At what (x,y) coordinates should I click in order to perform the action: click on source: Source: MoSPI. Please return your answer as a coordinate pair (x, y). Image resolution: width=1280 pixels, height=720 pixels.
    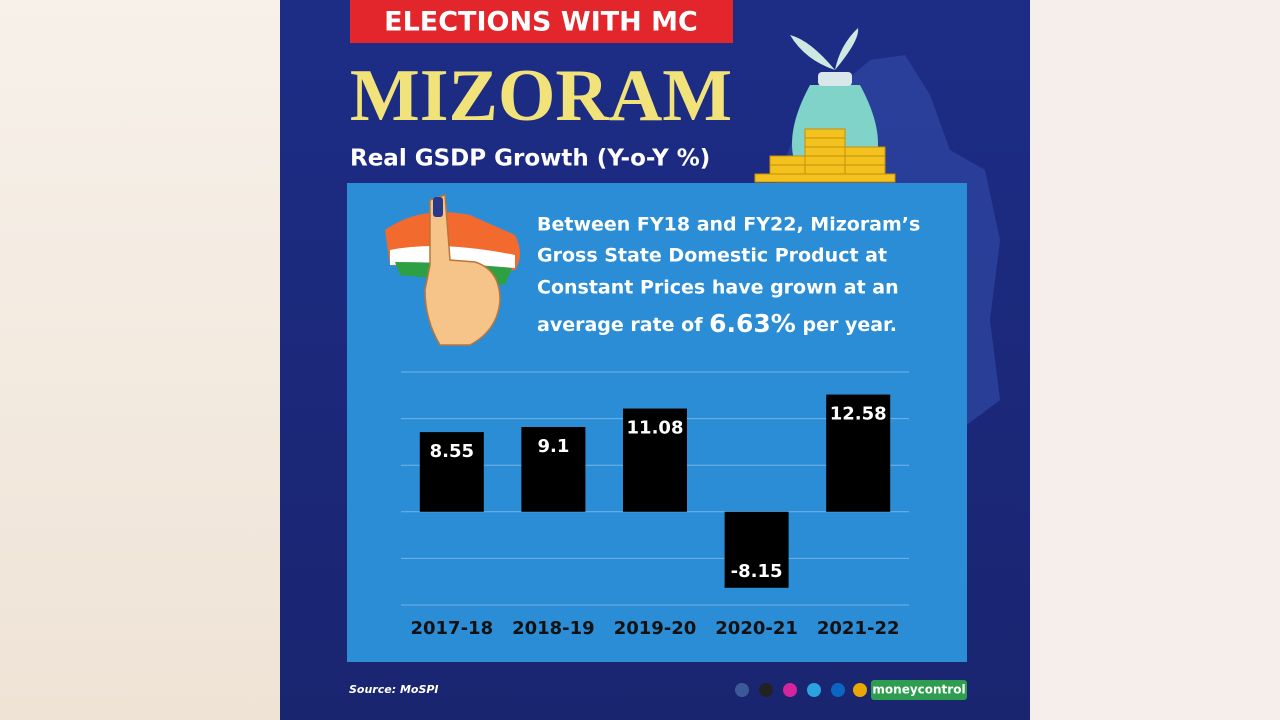
    Looking at the image, I should click on (394, 689).